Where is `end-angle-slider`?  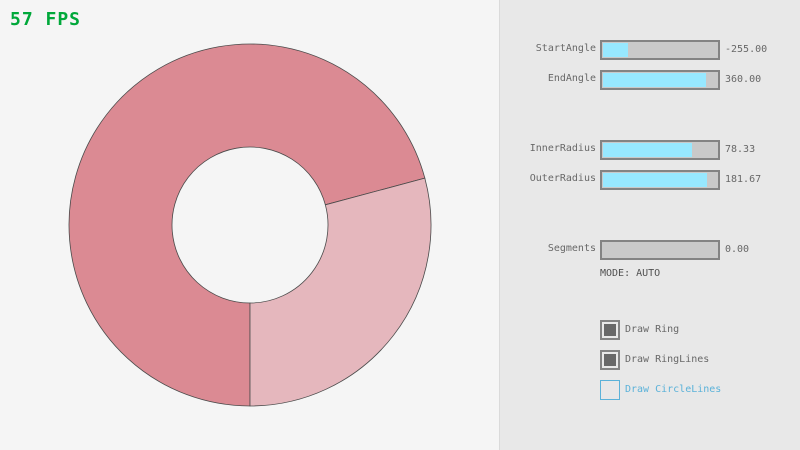
end-angle-slider is located at coordinates (660, 80).